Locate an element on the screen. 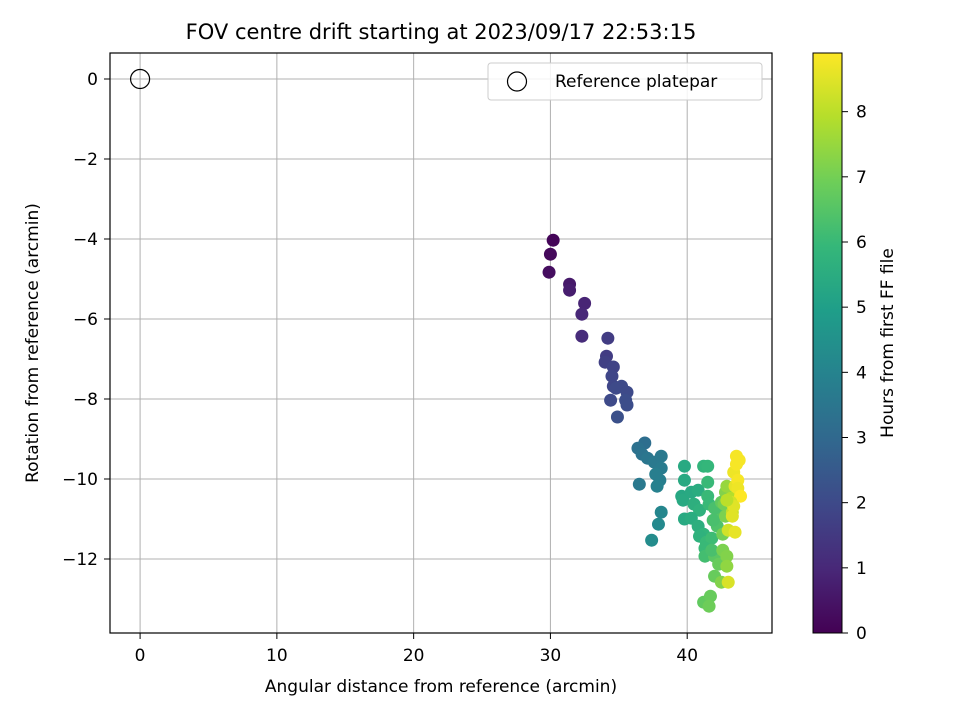 The height and width of the screenshot is (720, 960). y-tick-label: −8 is located at coordinates (85, 400).